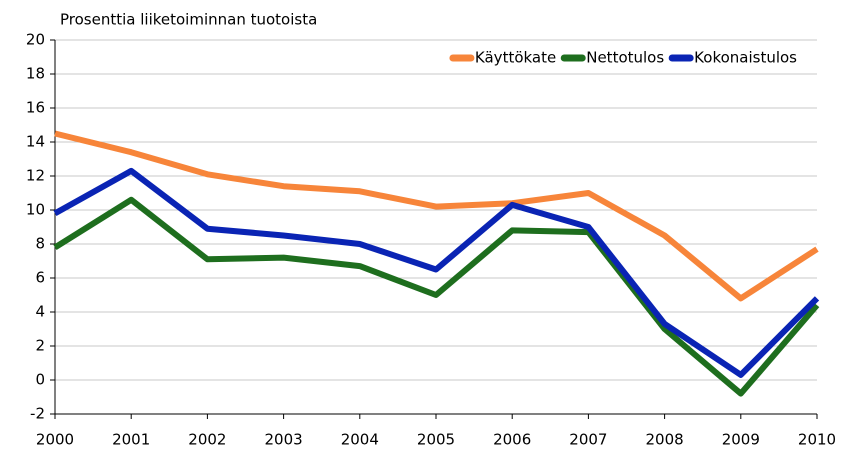 Image resolution: width=845 pixels, height=458 pixels. What do you see at coordinates (515, 58) in the screenshot?
I see `legend-label: Käyttökate` at bounding box center [515, 58].